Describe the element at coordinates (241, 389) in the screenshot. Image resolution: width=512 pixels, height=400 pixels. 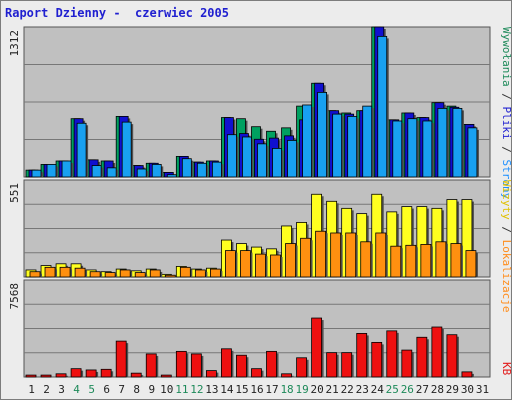
I see `x-tick-label: 15` at that location.